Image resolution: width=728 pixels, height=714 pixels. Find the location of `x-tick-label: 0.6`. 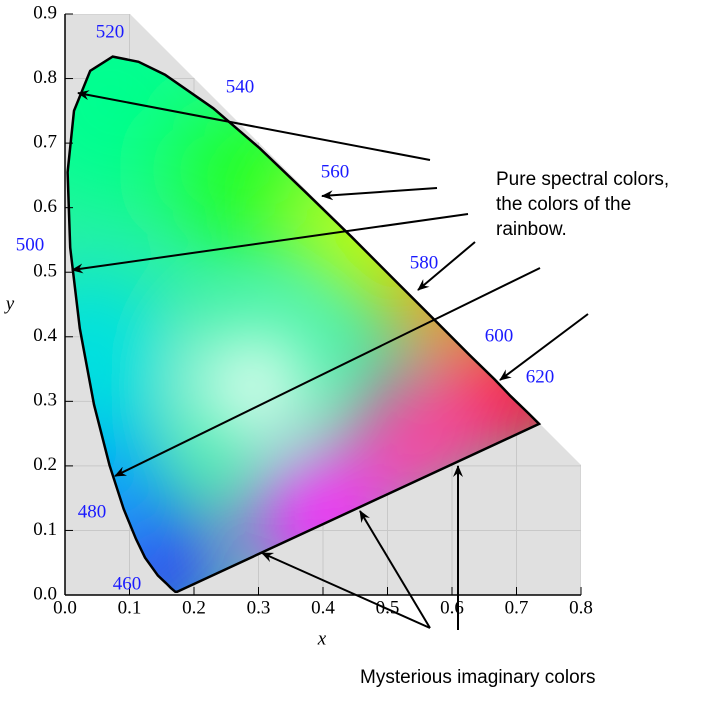

x-tick-label: 0.6 is located at coordinates (452, 607).